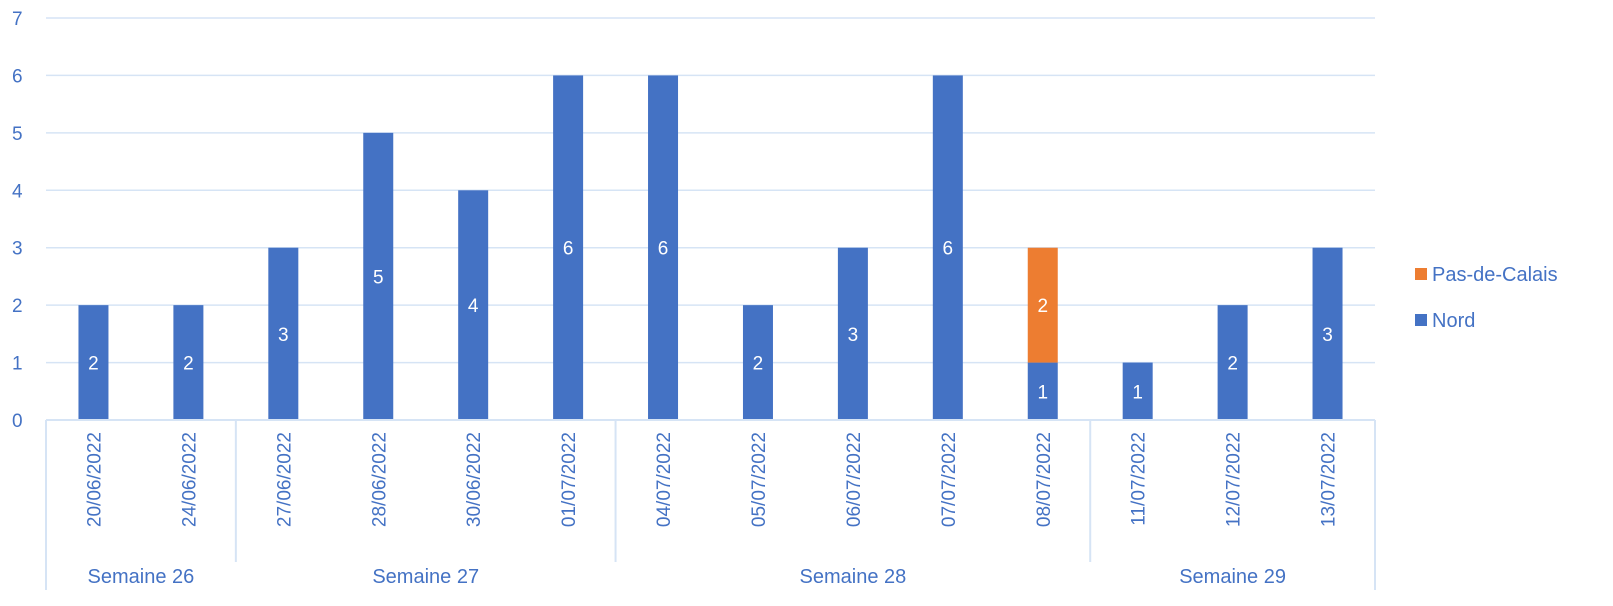 The height and width of the screenshot is (606, 1613). What do you see at coordinates (1486, 298) in the screenshot?
I see `legend: Pas-de-Calais Nord` at bounding box center [1486, 298].